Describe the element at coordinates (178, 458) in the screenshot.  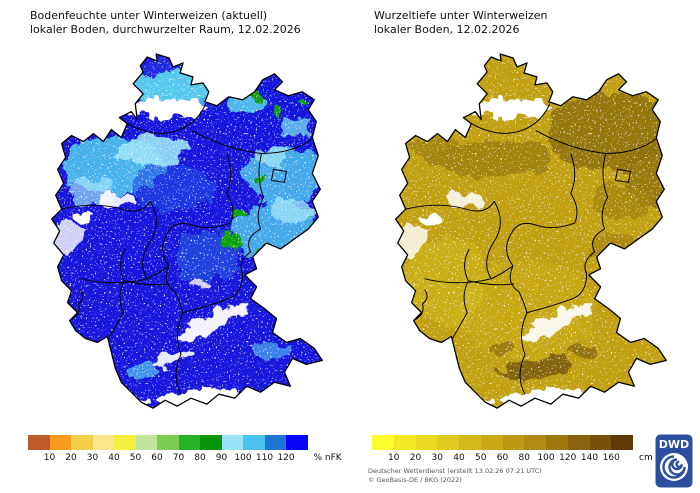
I see `legend-tick-label: 70` at that location.